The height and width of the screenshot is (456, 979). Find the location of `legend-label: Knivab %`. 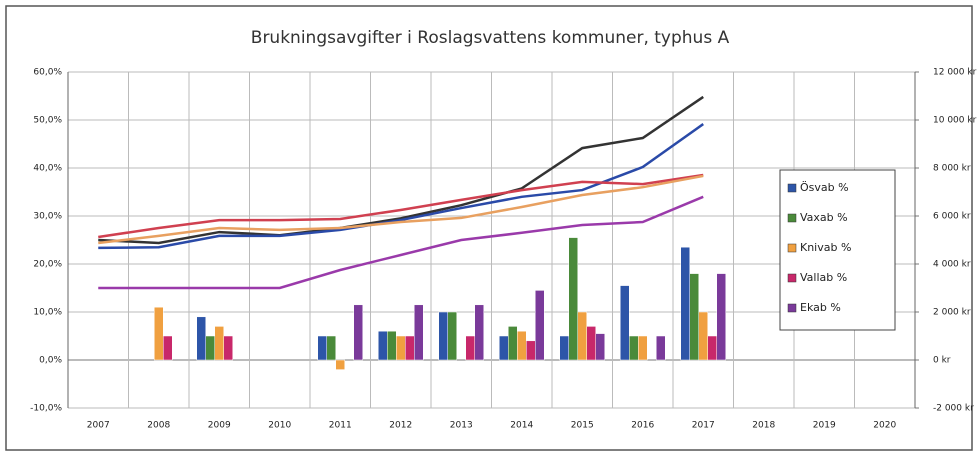

legend-label: Knivab % is located at coordinates (825, 247).